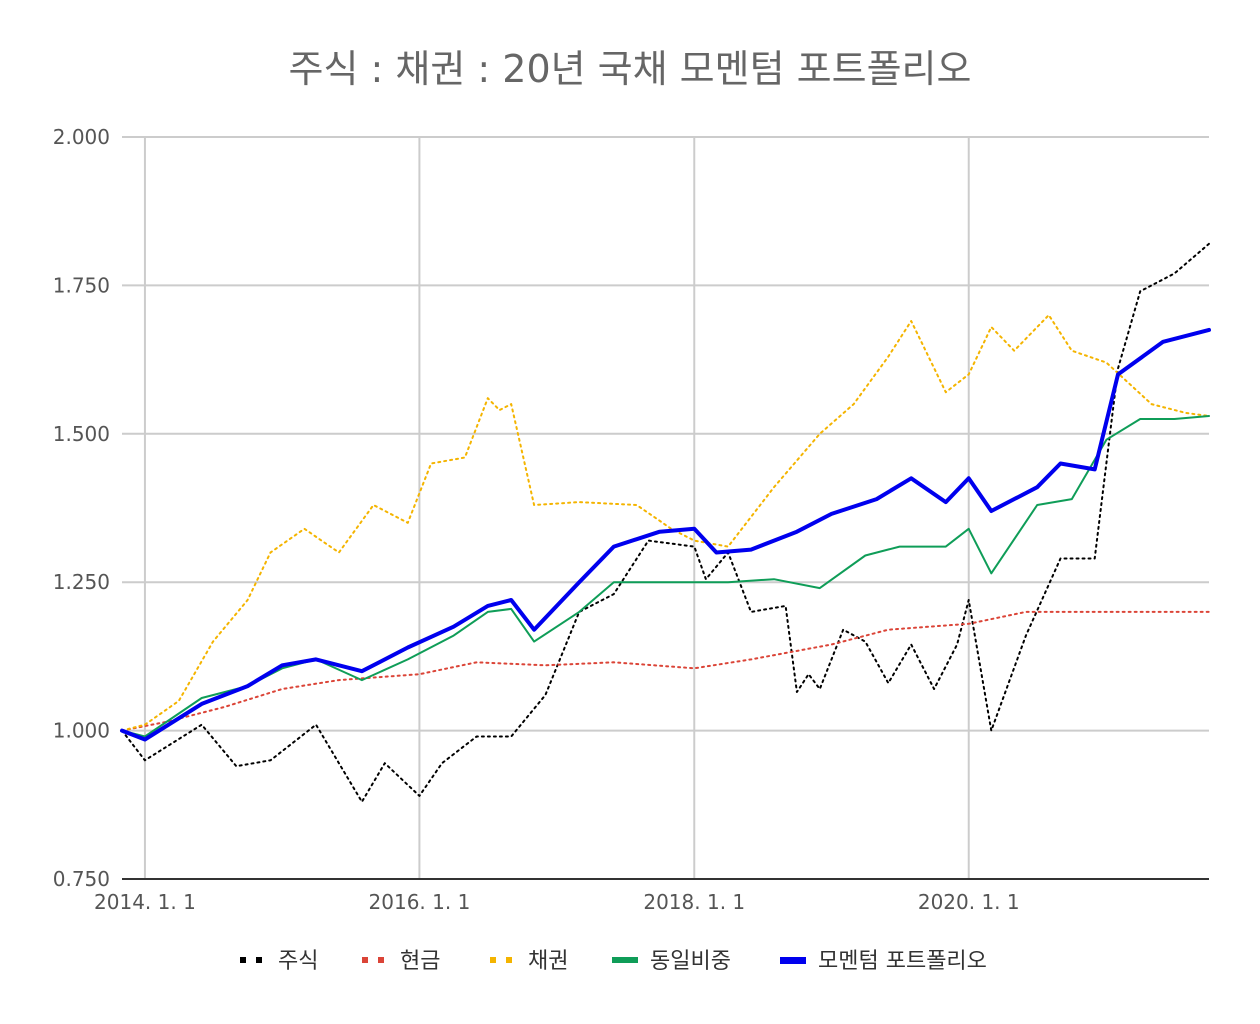 Image resolution: width=1260 pixels, height=1024 pixels. What do you see at coordinates (81, 508) in the screenshot?
I see `y-axis-tick-labels: 2.000 1.750 1.500 1.250 1.000 0.750` at bounding box center [81, 508].